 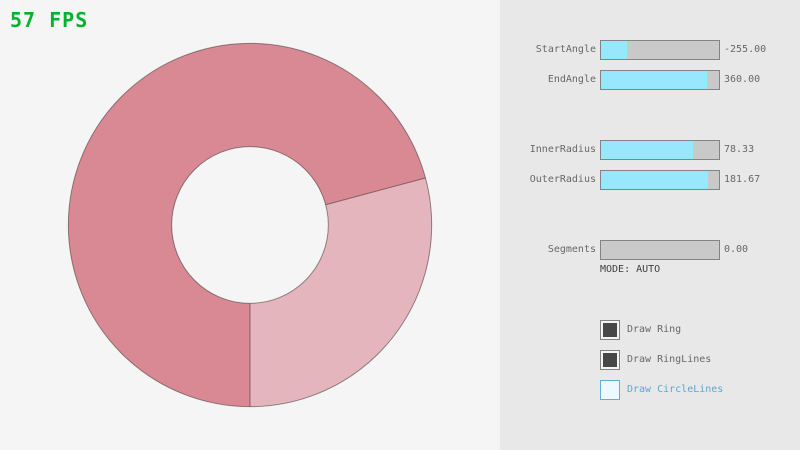 What do you see at coordinates (610, 330) in the screenshot?
I see `draw-ring-checkbox` at bounding box center [610, 330].